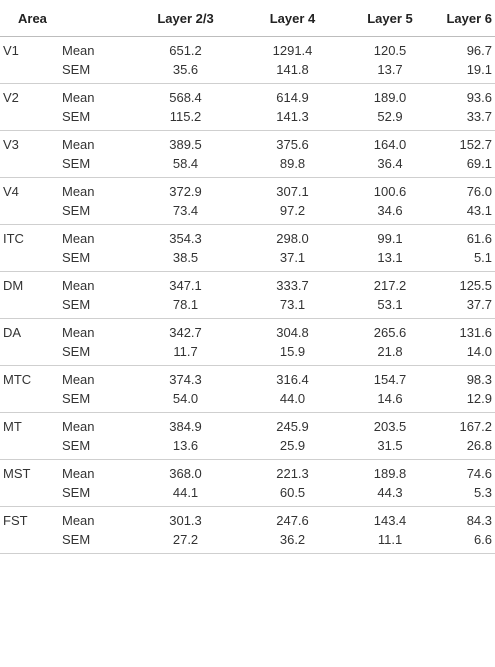  What do you see at coordinates (247, 190) in the screenshot?
I see `table-row-mean: V4 Mean 372.9 307.1 100.6 76.0` at bounding box center [247, 190].